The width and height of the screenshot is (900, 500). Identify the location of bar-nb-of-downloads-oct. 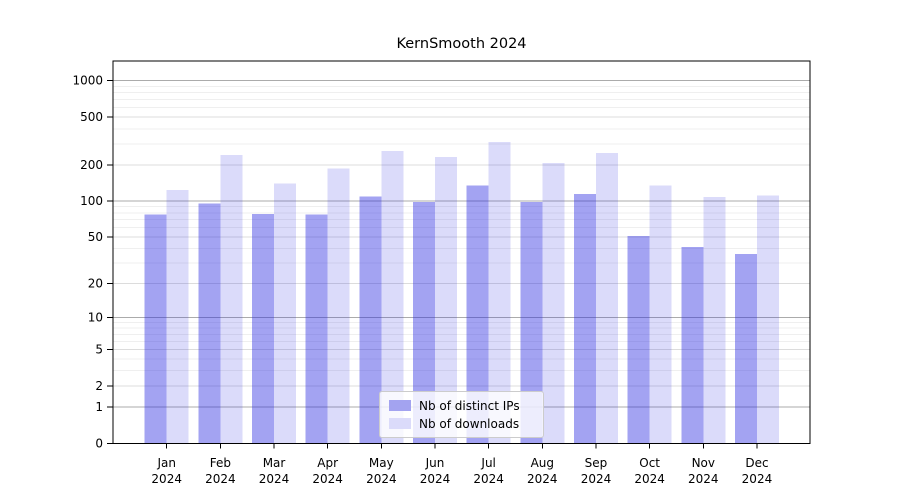
(660, 314).